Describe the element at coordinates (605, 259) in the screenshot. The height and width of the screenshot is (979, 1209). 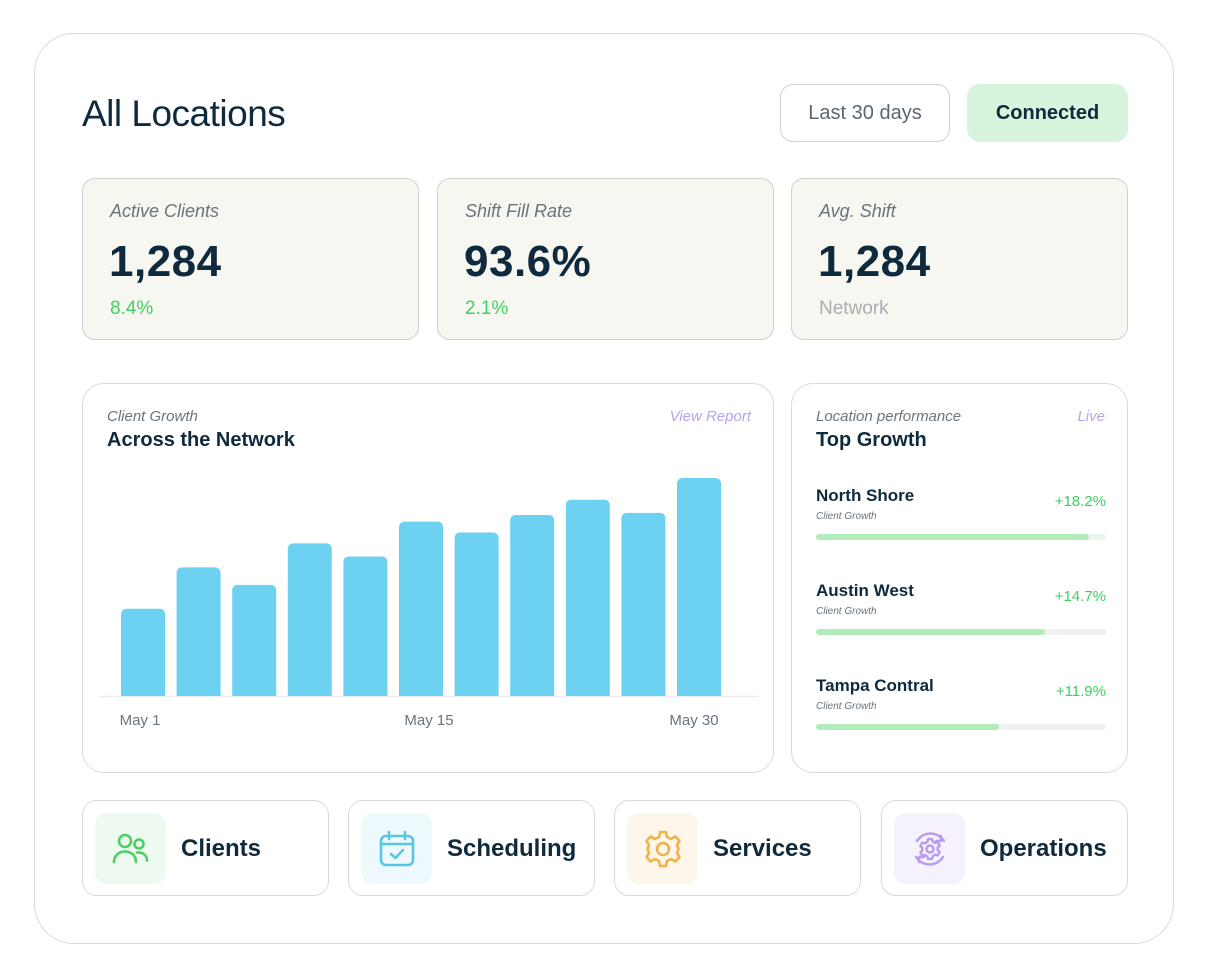
I see `stat-card-shift-fill-rate: Shift Fill Rate 93.6% 2.1%` at that location.